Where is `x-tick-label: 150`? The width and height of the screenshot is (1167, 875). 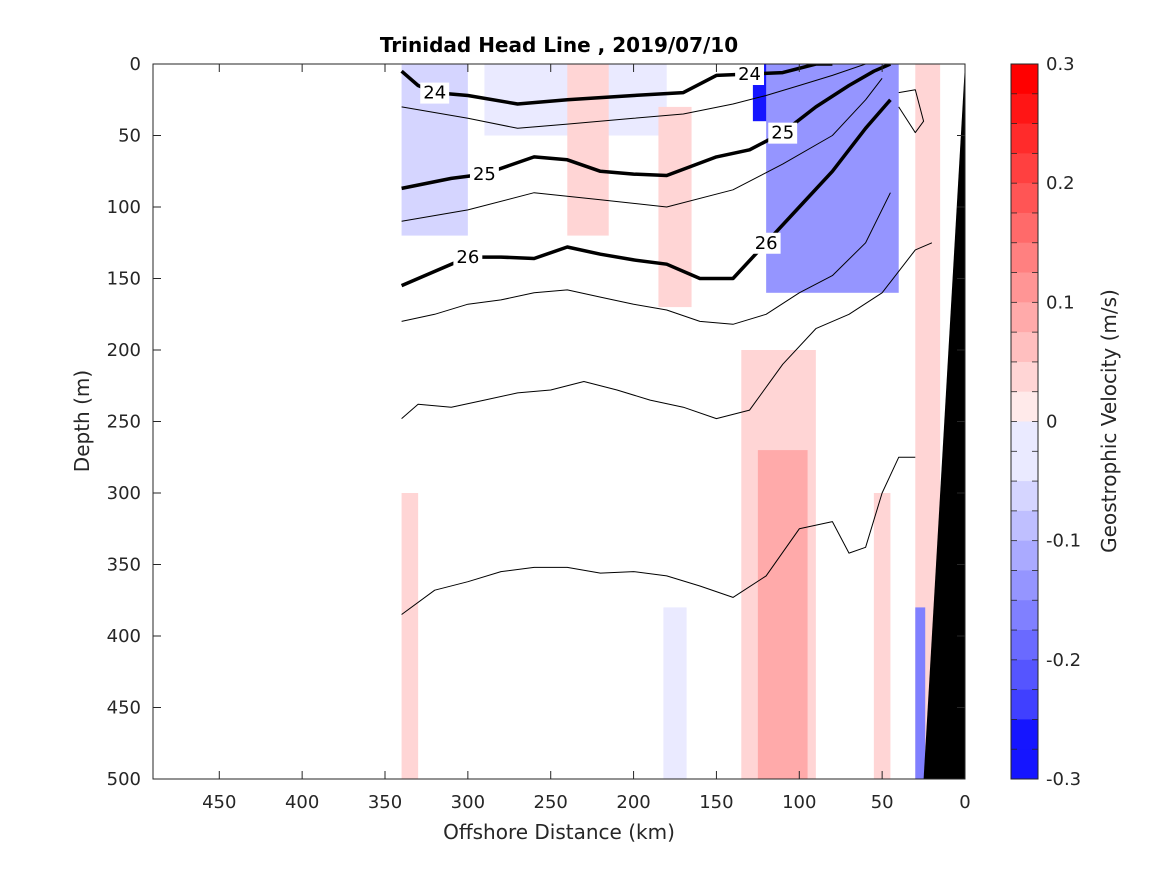 x-tick-label: 150 is located at coordinates (716, 802).